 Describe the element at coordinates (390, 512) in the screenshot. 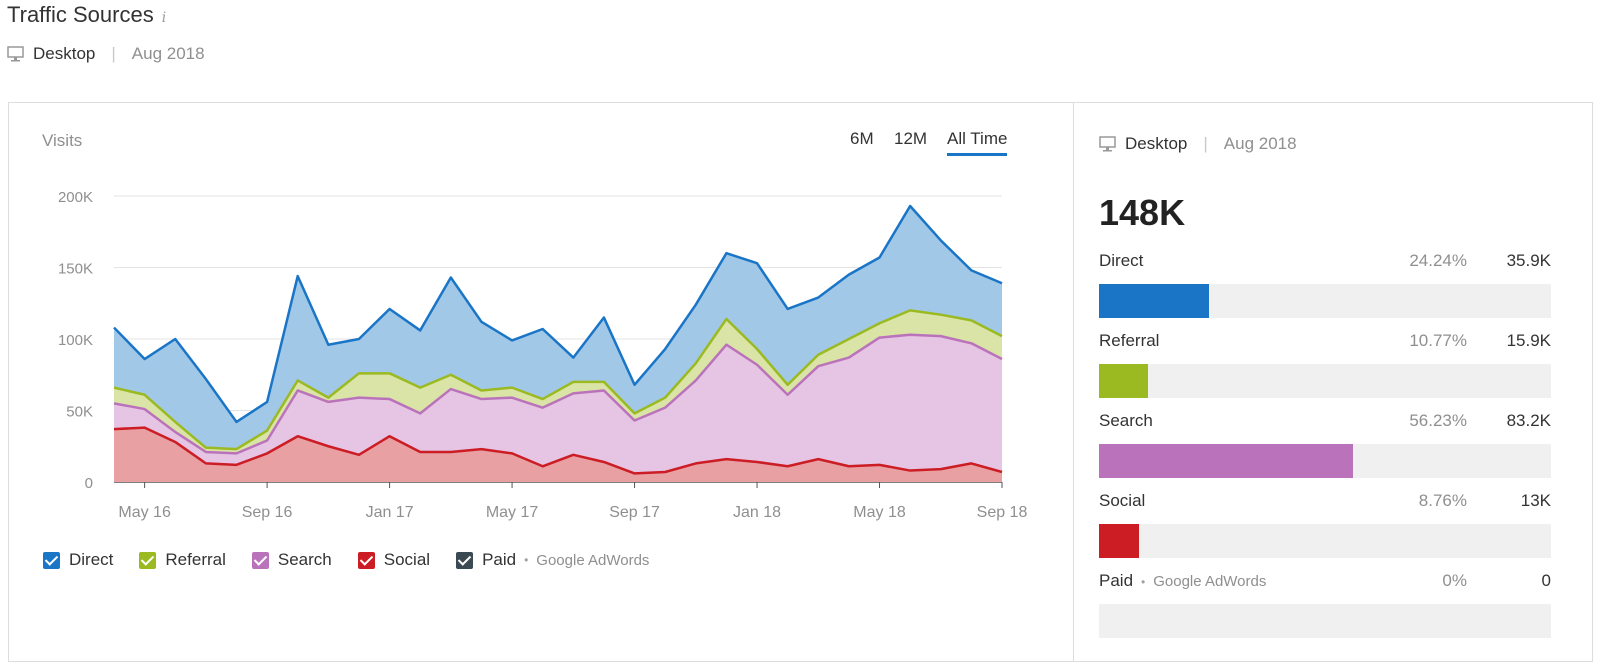

I see `x-tick-label: Jan 17` at that location.